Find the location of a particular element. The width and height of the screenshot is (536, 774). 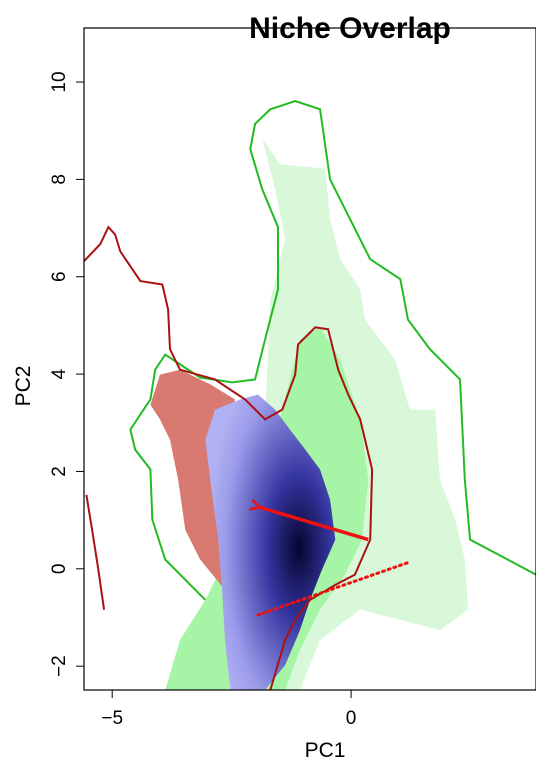

y-tick-label: −2 is located at coordinates (59, 666).